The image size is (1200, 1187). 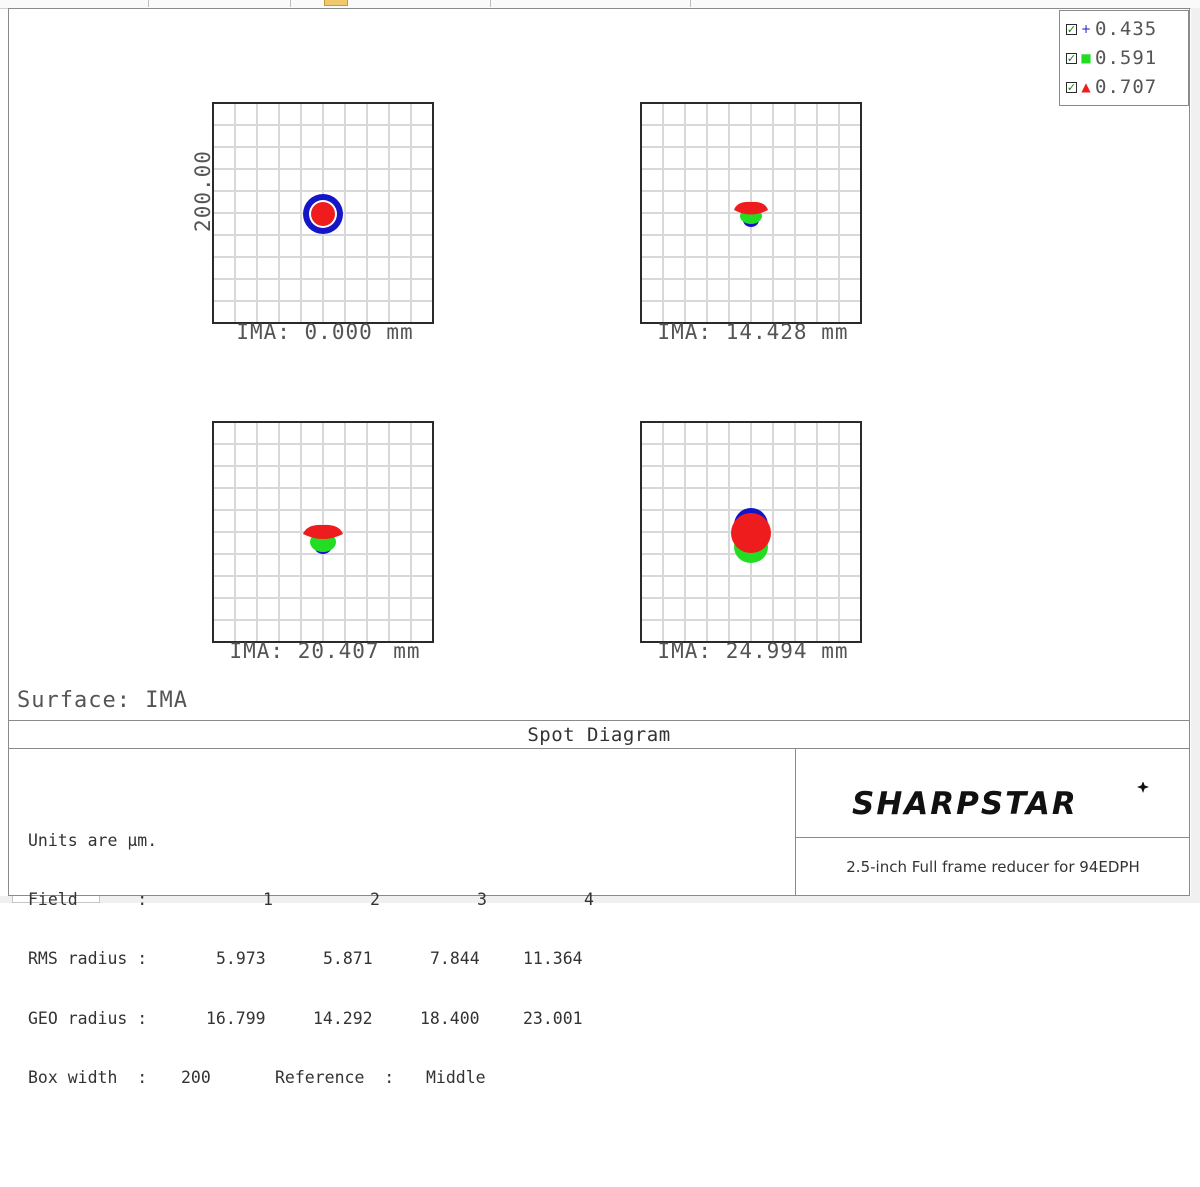 I want to click on window-bottom-edge, so click(x=600, y=899).